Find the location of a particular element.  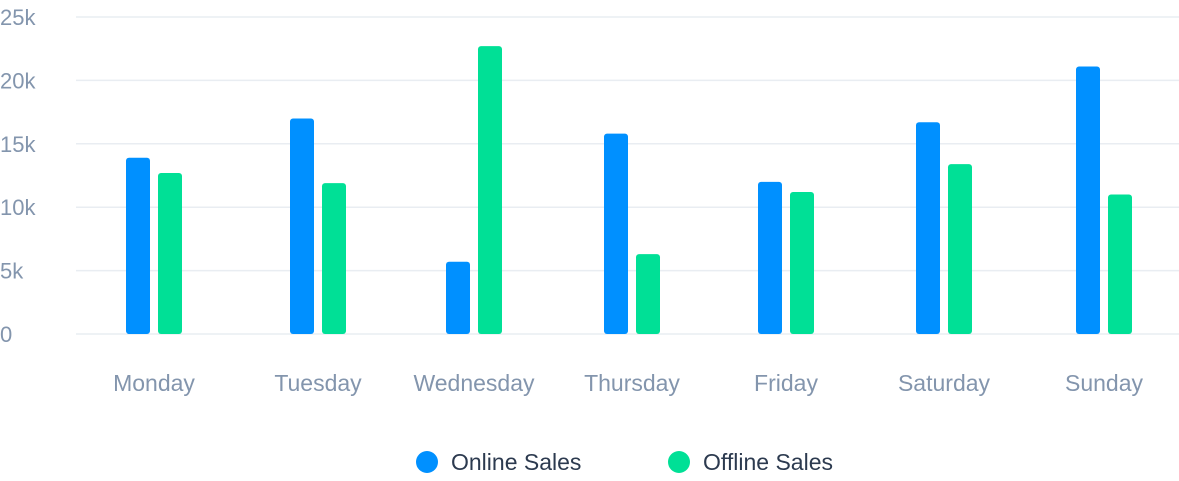

legend: Online Sales Offline Sales is located at coordinates (624, 462).